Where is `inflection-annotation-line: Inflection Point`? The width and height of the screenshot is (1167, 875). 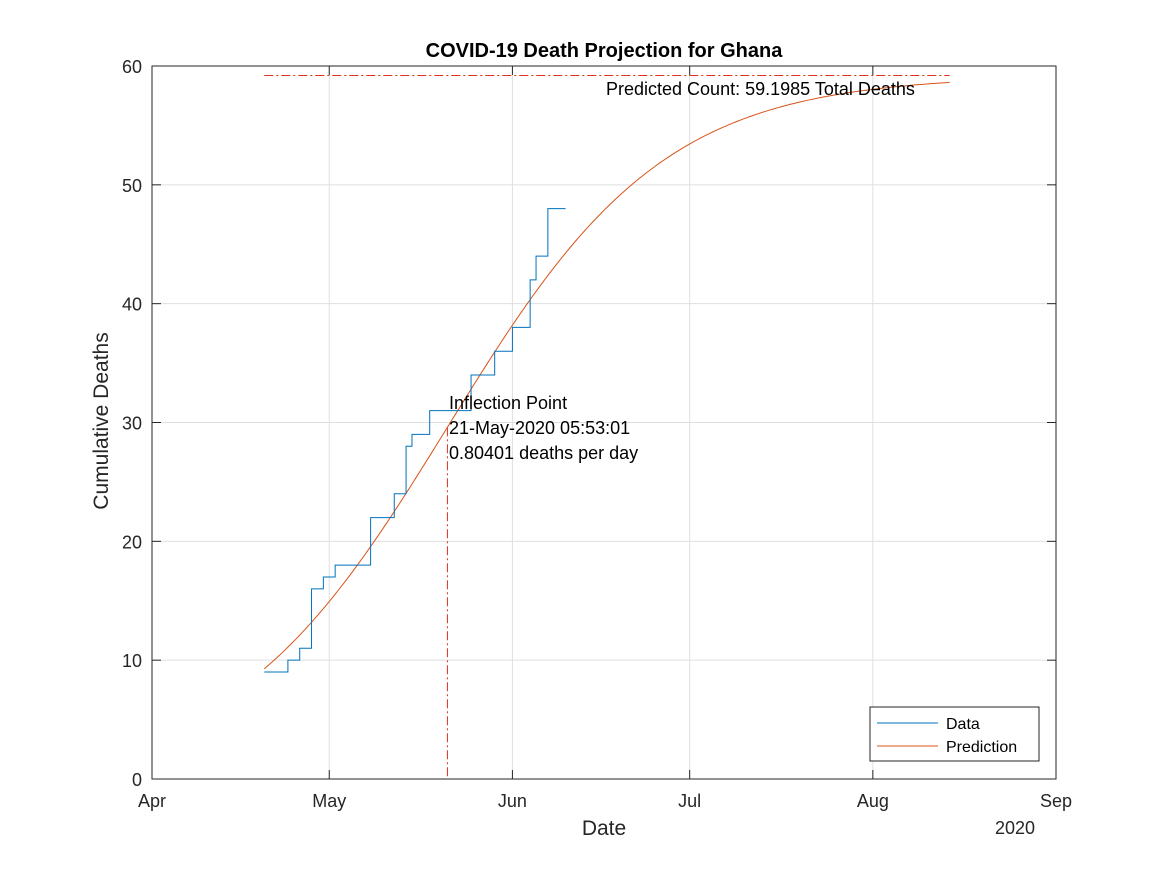
inflection-annotation-line: Inflection Point is located at coordinates (508, 403).